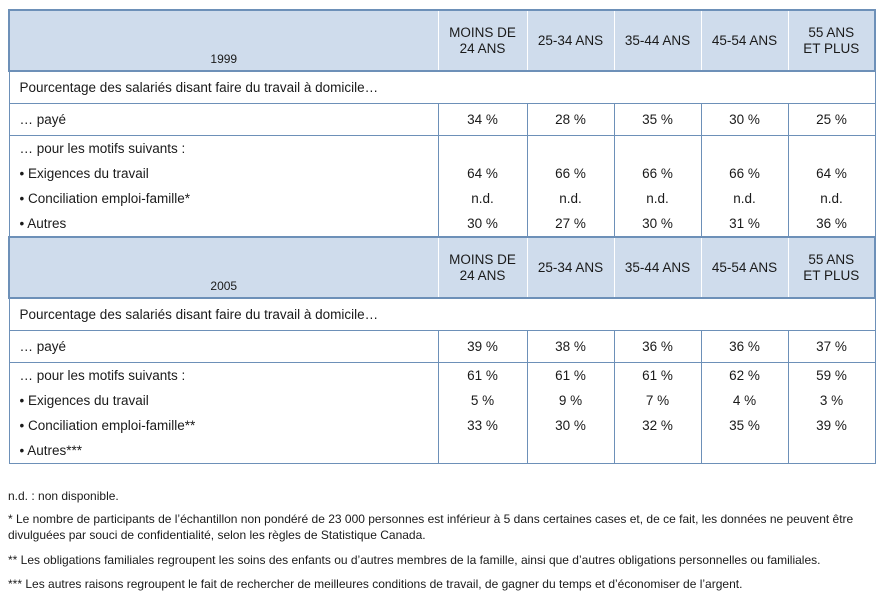  I want to click on reasons-values: 66 % n.d. 31 %, so click(744, 186).